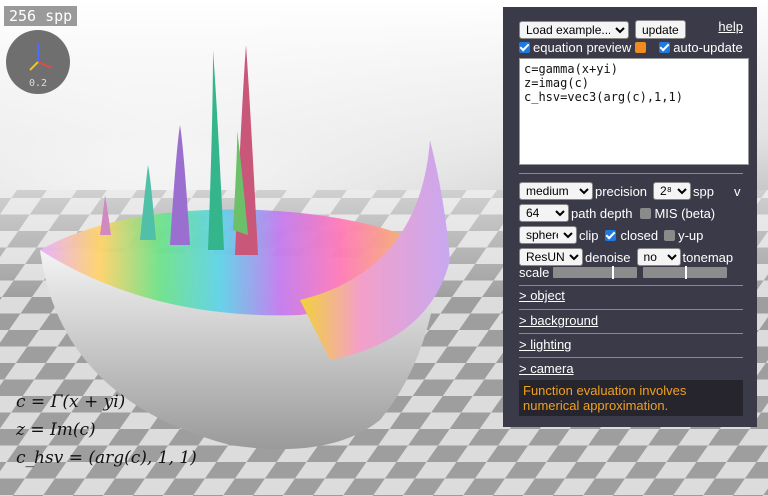 The image size is (768, 496). I want to click on clip-select: sphere, so click(548, 235).